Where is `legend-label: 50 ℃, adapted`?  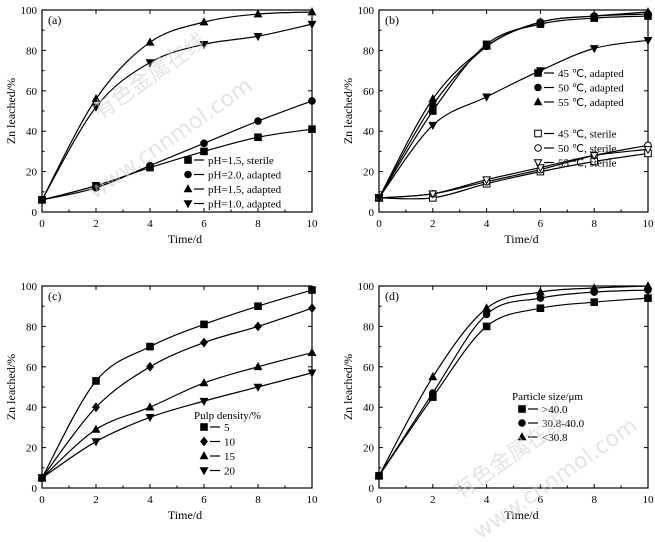 legend-label: 50 ℃, adapted is located at coordinates (591, 89).